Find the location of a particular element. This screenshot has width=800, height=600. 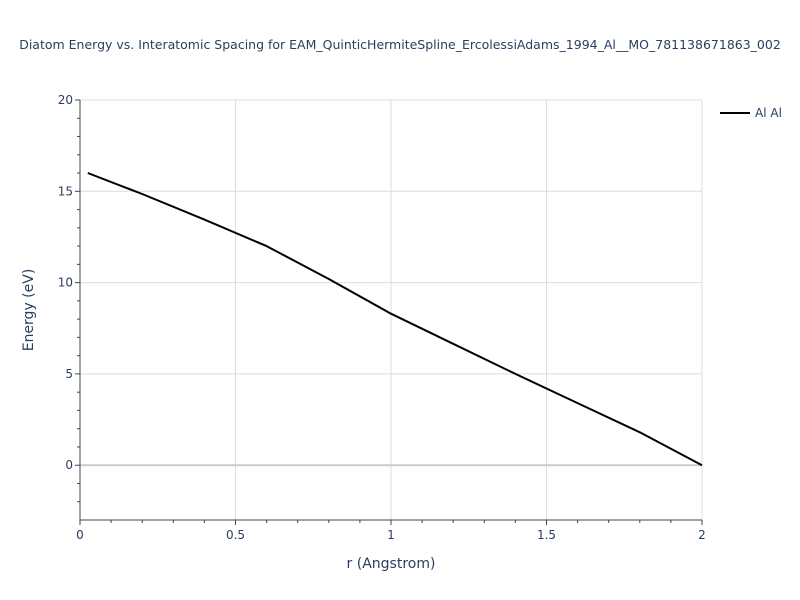

x-axis-label: r (Angstrom) is located at coordinates (391, 564).